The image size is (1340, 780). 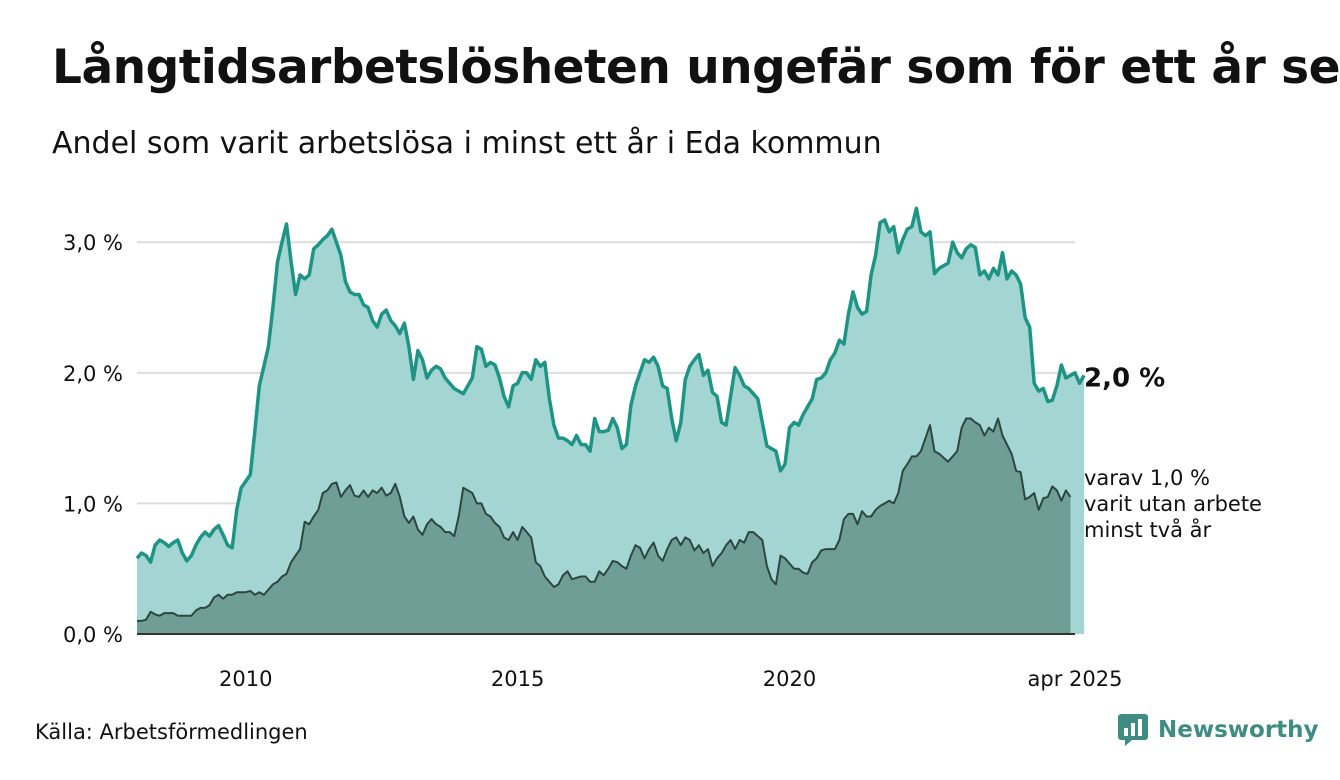 What do you see at coordinates (1148, 529) in the screenshot?
I see `end-label-line: minst två år` at bounding box center [1148, 529].